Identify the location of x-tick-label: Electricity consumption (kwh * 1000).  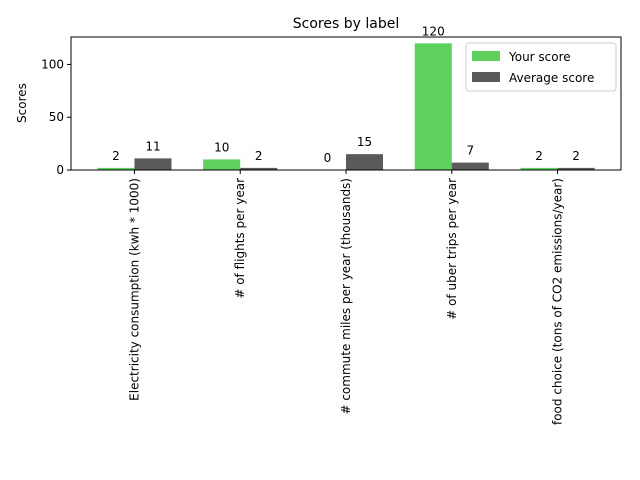
(134, 289).